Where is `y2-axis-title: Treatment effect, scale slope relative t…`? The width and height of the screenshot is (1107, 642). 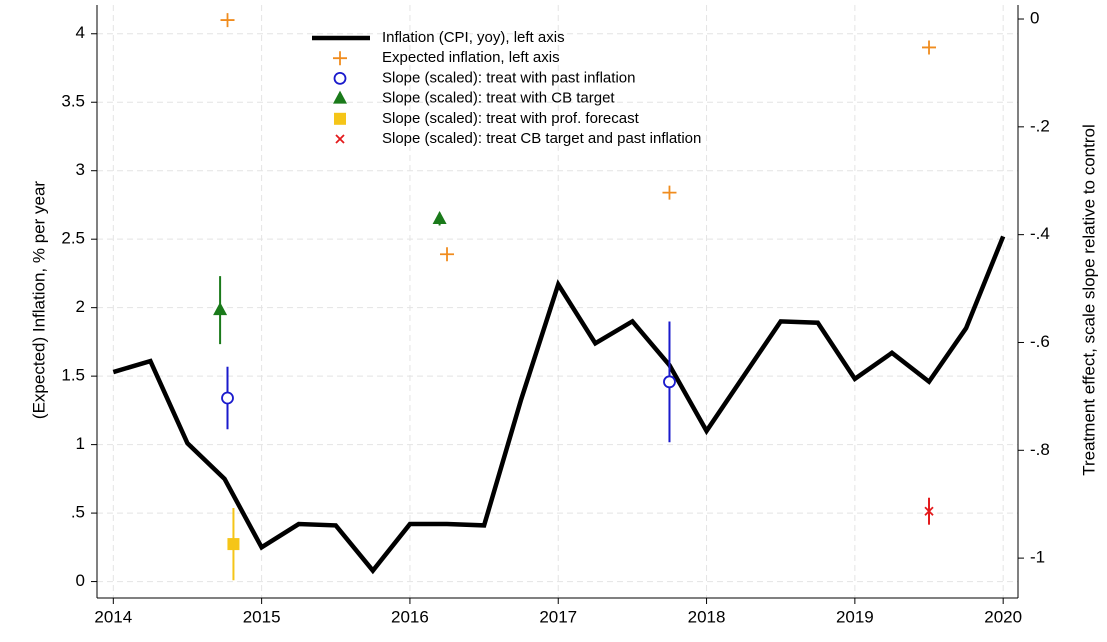 y2-axis-title: Treatment effect, scale slope relative t… is located at coordinates (1088, 300).